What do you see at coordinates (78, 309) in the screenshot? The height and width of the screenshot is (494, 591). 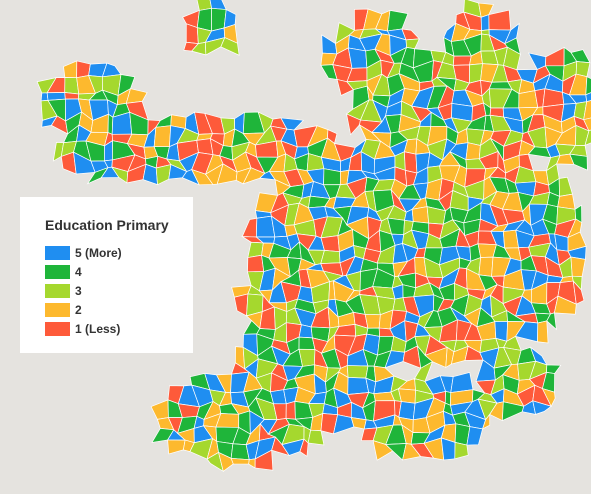 I see `legend-label: 2` at bounding box center [78, 309].